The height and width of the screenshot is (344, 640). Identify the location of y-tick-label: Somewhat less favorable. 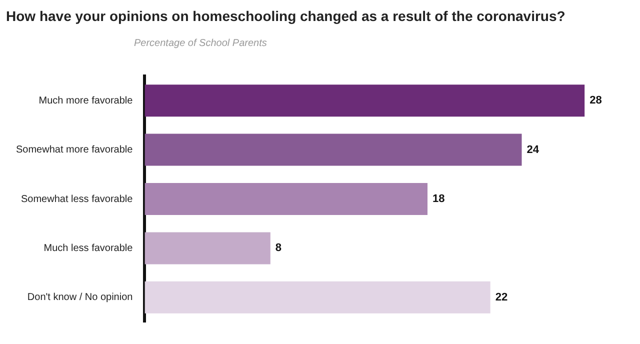
(77, 199).